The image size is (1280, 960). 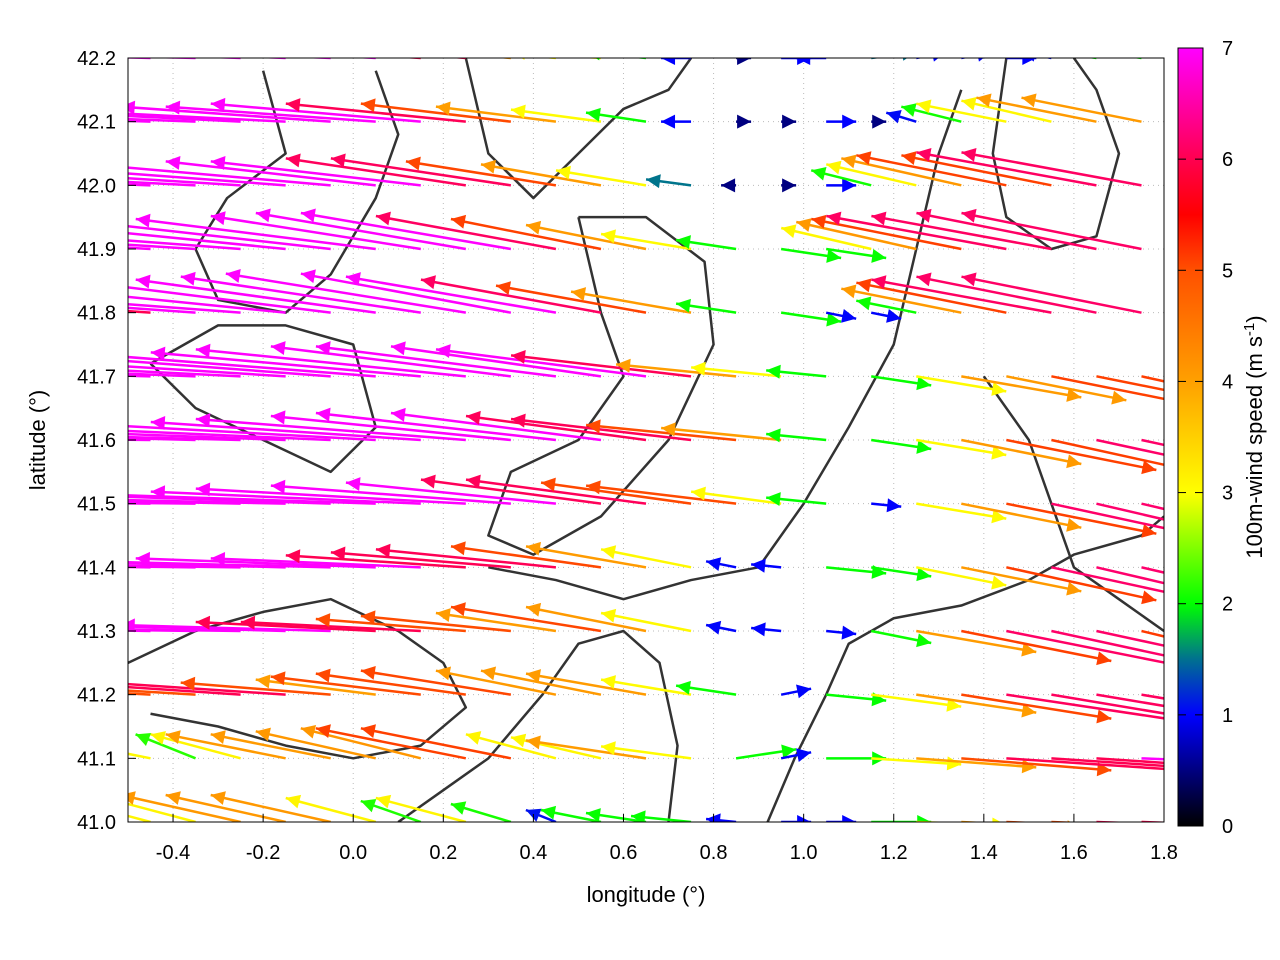 What do you see at coordinates (1227, 49) in the screenshot?
I see `colorbar-tick-label: 7` at bounding box center [1227, 49].